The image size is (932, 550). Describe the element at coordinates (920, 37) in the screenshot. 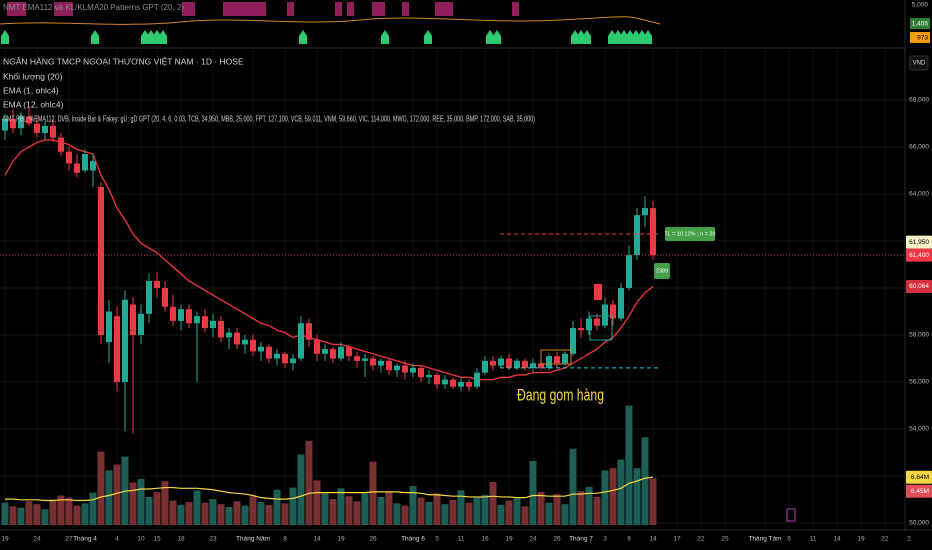

I see `top-axis-badge` at that location.